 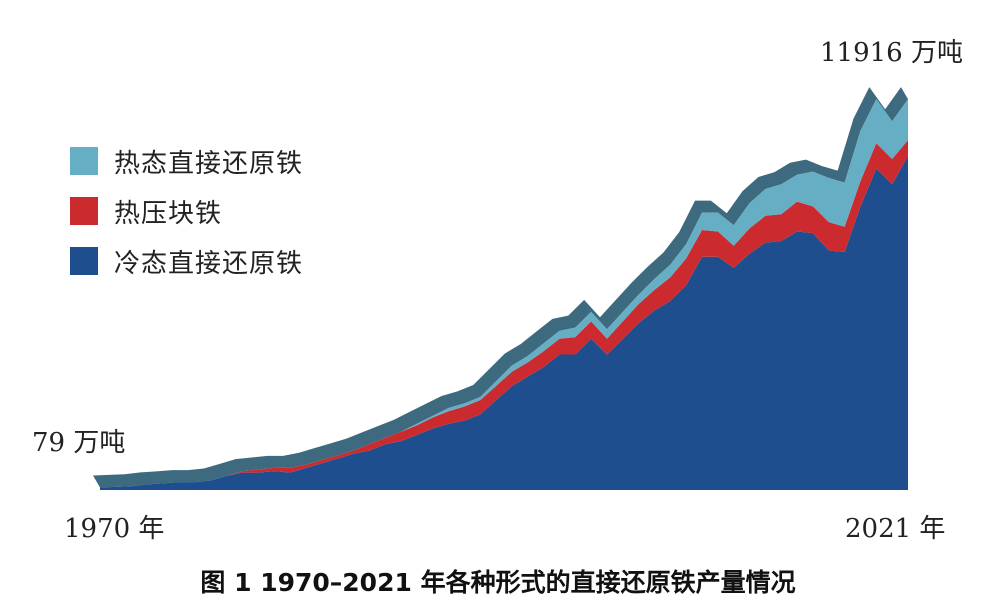 I want to click on legend-item-hbi: 热压块铁, so click(x=186, y=211).